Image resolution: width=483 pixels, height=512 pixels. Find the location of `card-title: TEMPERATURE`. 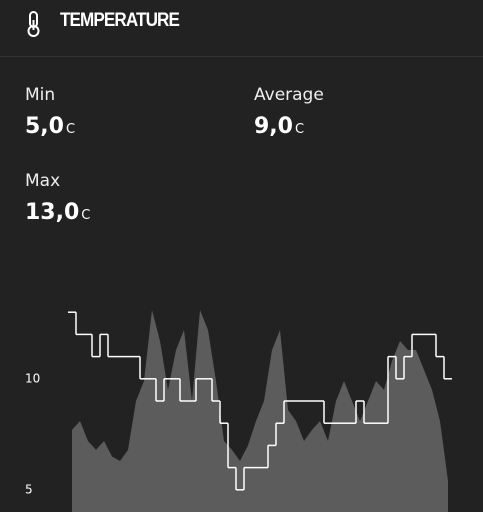

card-title: TEMPERATURE is located at coordinates (120, 20).